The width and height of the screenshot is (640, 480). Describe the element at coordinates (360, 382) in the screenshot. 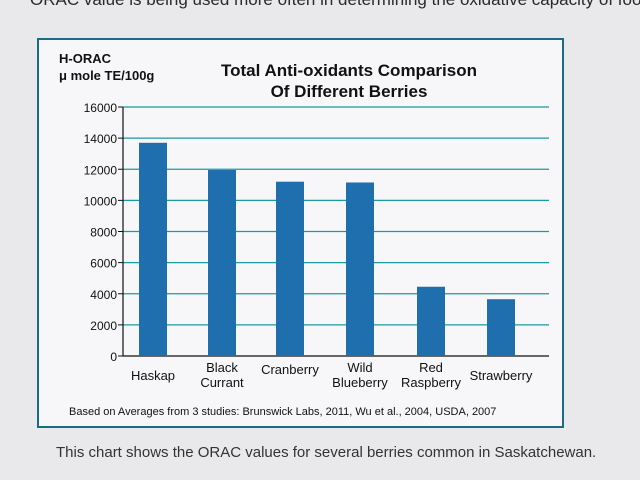

I see `x-category-label: Blueberry` at that location.